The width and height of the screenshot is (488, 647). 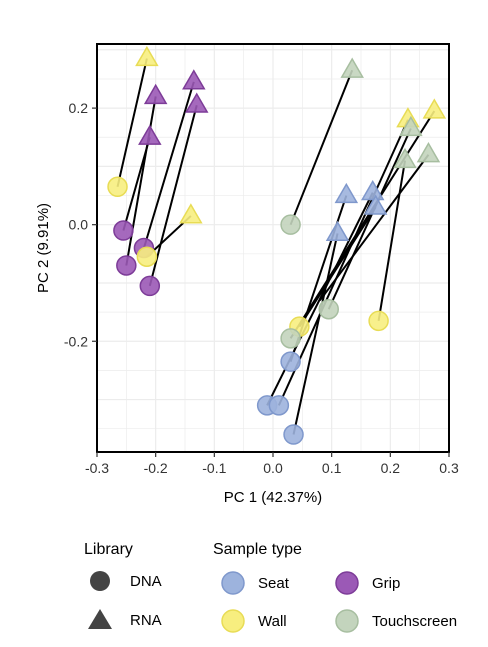 What do you see at coordinates (108, 549) in the screenshot?
I see `legend-library-title: Library` at bounding box center [108, 549].